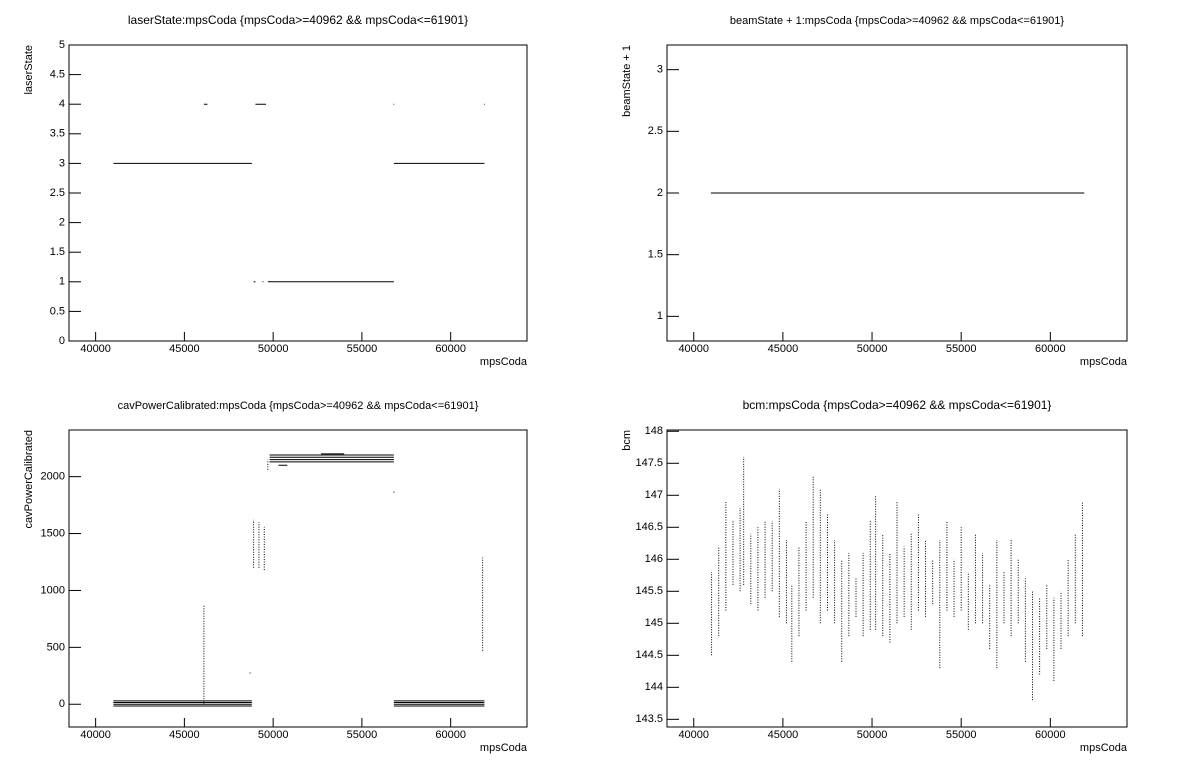 The image size is (1196, 772). What do you see at coordinates (627, 81) in the screenshot?
I see `y-axis-label: beamState + 1` at bounding box center [627, 81].